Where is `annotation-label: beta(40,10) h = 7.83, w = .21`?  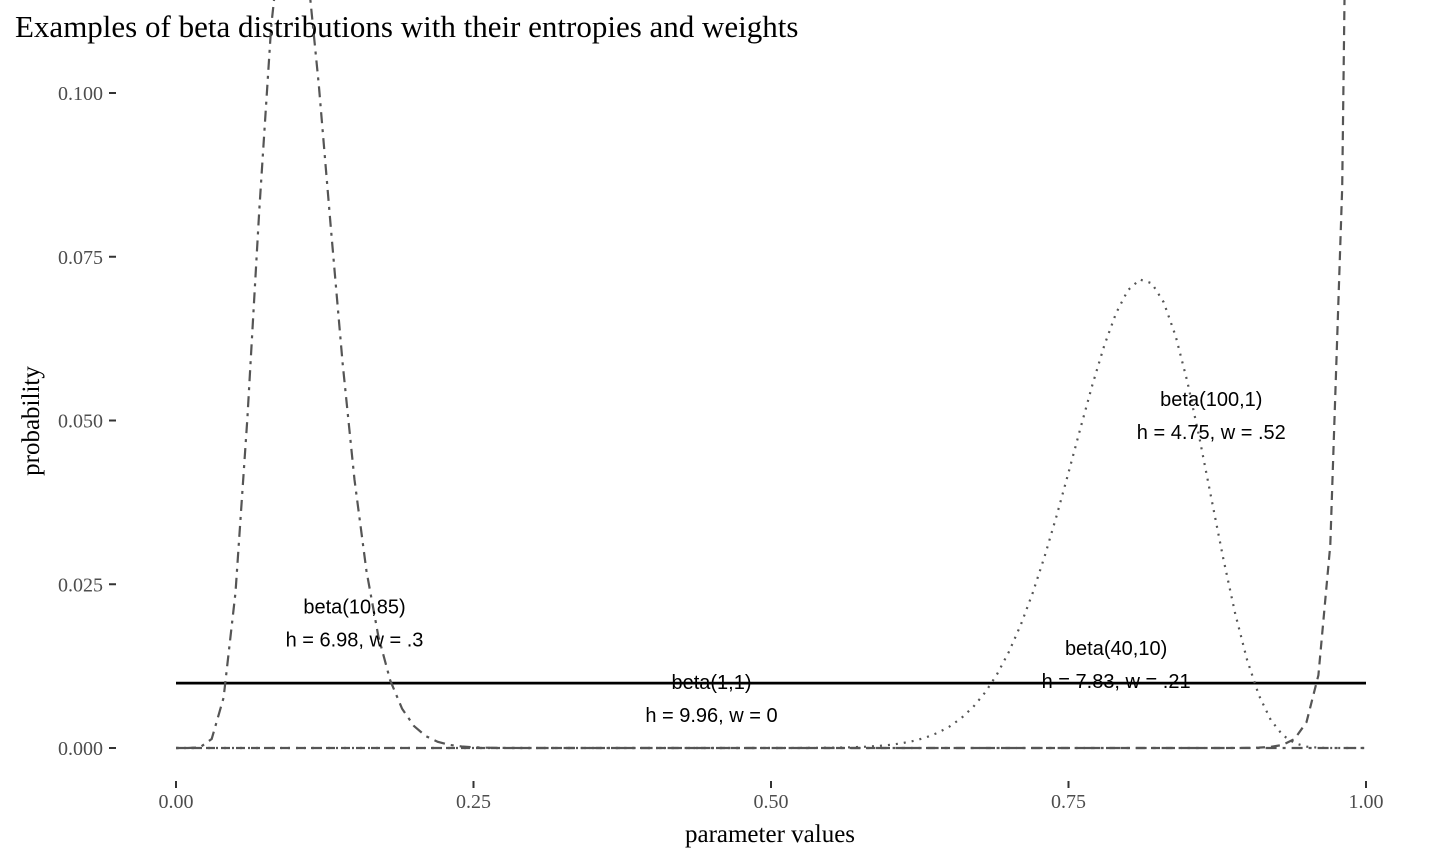
annotation-label: beta(40,10) h = 7.83, w = .21 is located at coordinates (1116, 665).